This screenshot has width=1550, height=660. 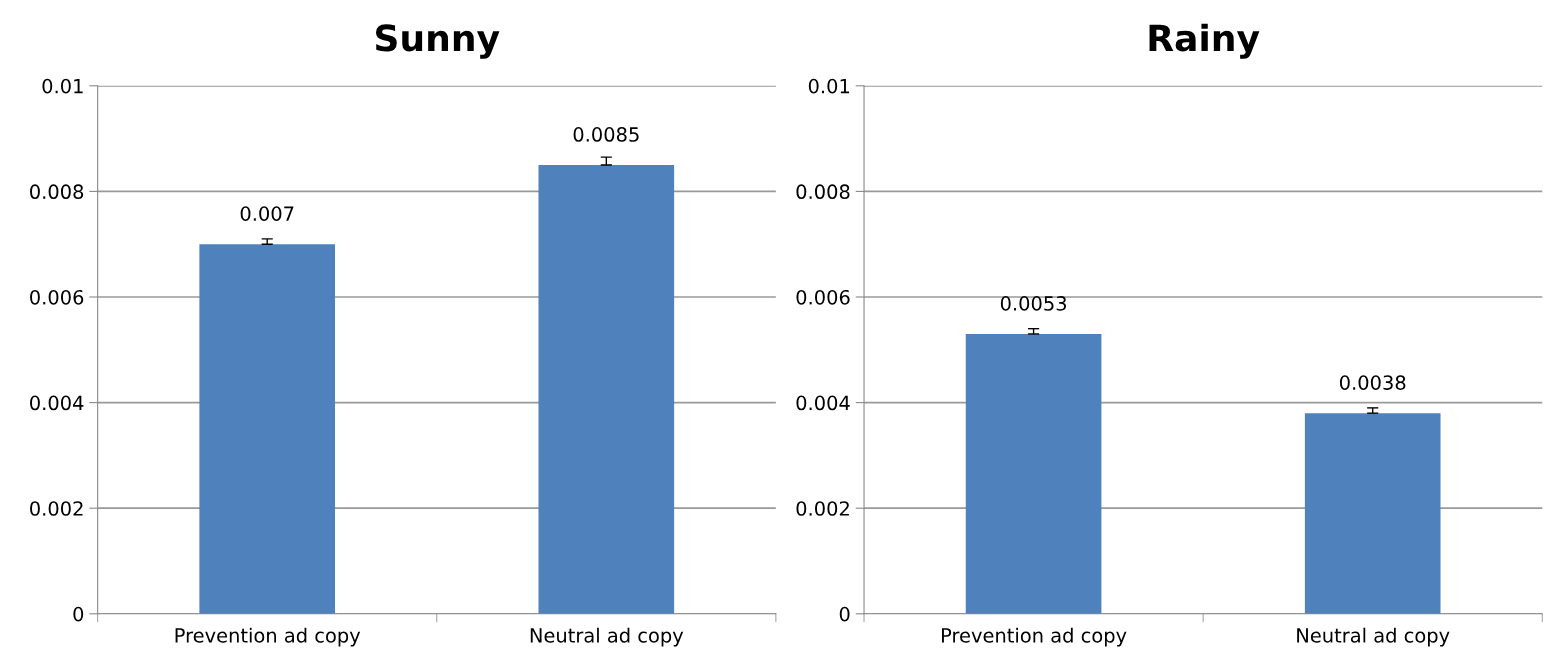 What do you see at coordinates (1033, 303) in the screenshot?
I see `data-label: 0.0053` at bounding box center [1033, 303].